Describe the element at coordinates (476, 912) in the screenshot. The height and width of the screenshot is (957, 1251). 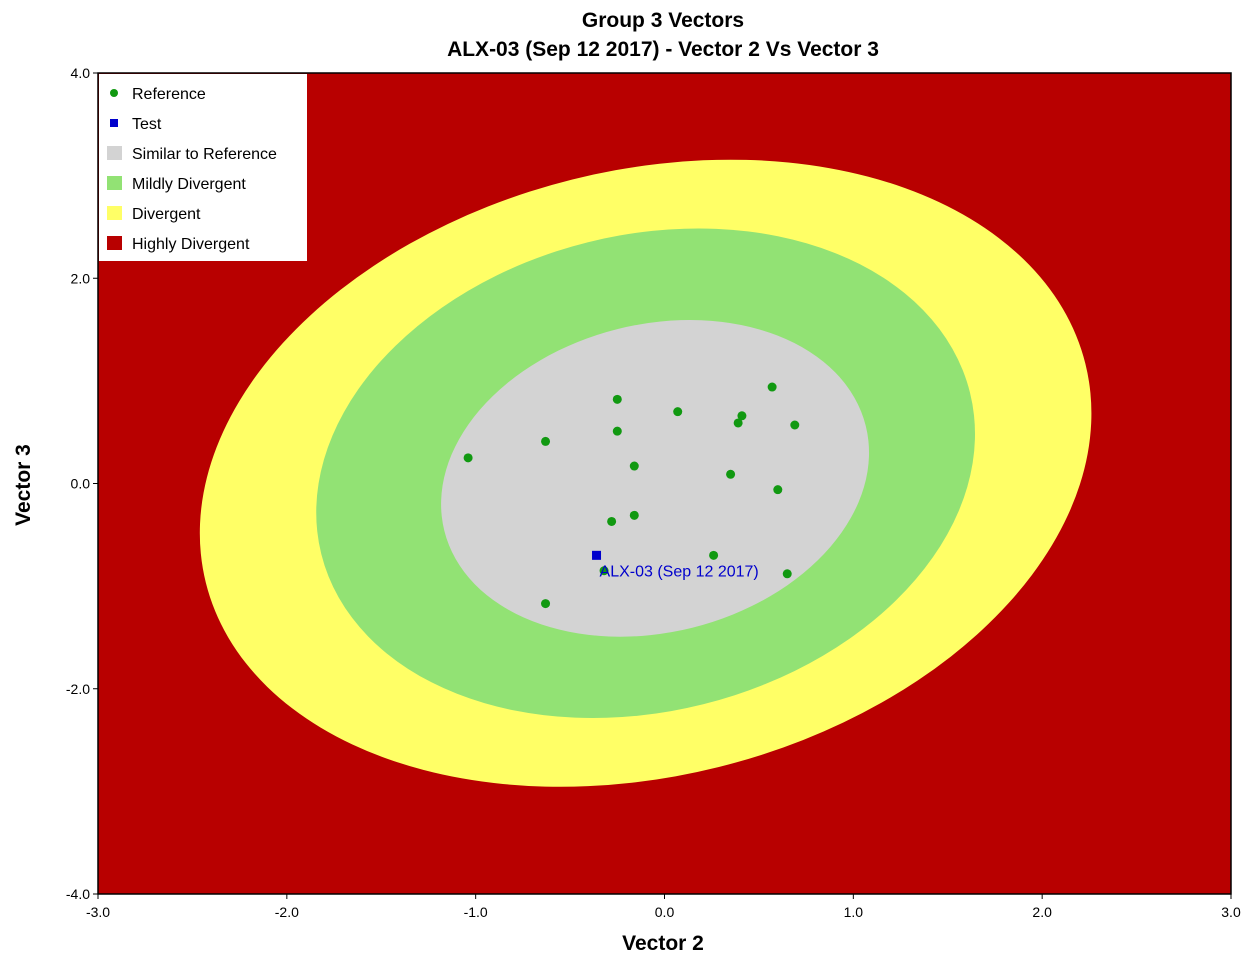
I see `x-tick-label: -1.0` at that location.